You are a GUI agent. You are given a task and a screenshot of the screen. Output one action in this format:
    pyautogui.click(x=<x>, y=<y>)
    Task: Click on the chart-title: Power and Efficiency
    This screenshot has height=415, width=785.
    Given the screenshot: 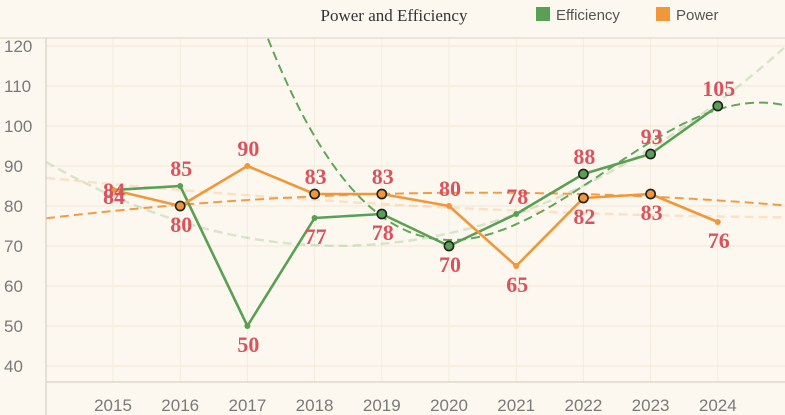 What is the action you would take?
    pyautogui.click(x=394, y=15)
    